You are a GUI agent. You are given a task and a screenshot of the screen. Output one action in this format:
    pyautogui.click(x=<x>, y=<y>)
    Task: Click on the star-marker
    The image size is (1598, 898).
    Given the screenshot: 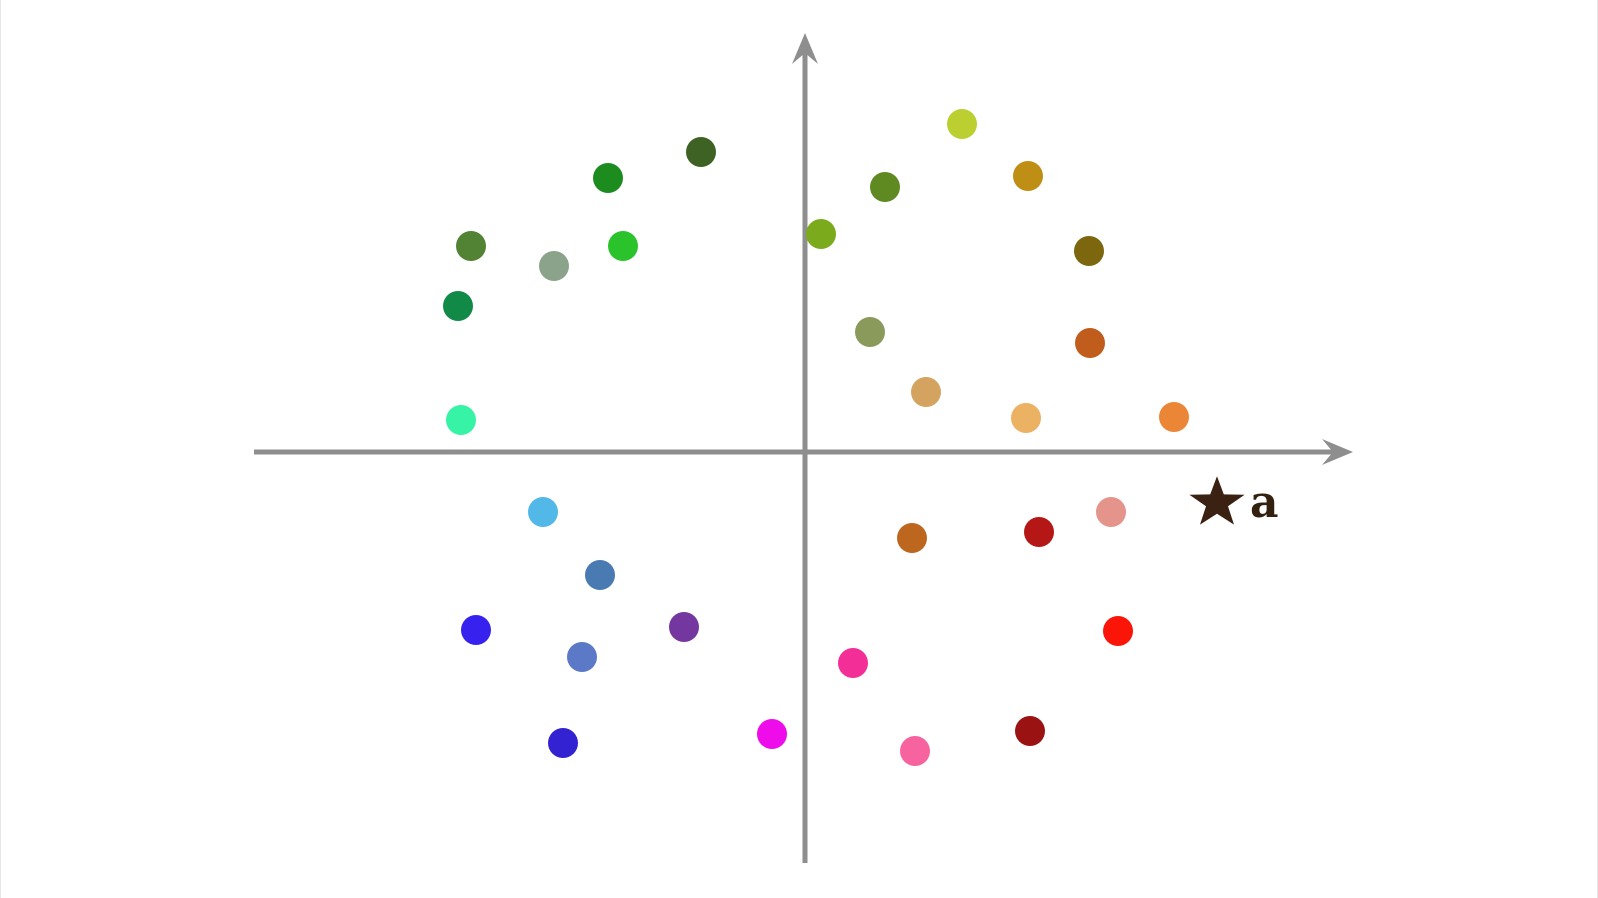 What is the action you would take?
    pyautogui.click(x=1217, y=500)
    